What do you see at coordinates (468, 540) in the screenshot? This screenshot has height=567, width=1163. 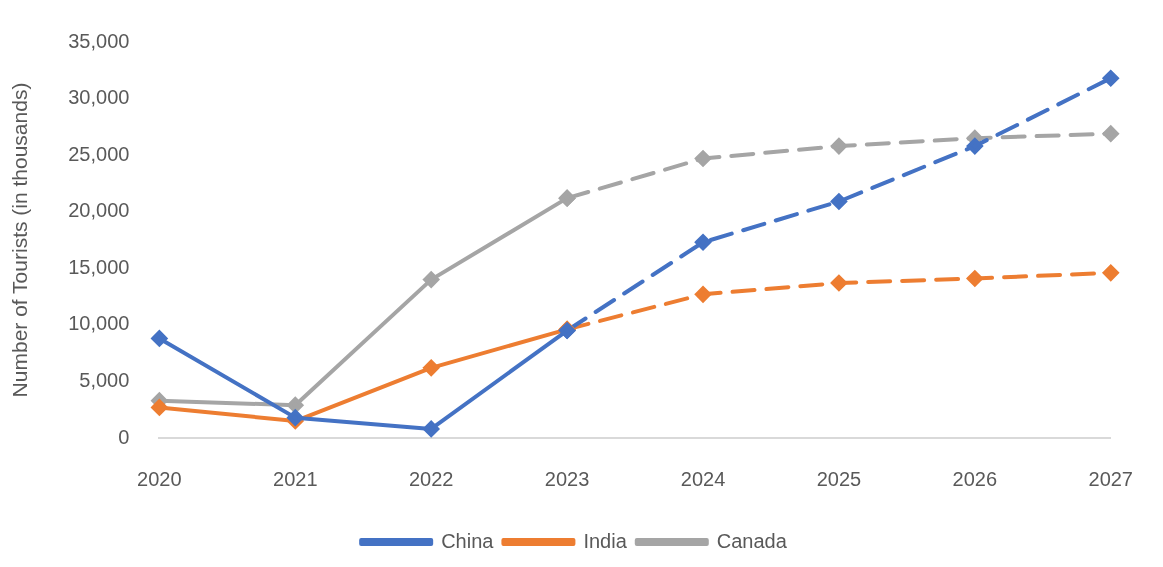 I see `legend-label: China` at bounding box center [468, 540].